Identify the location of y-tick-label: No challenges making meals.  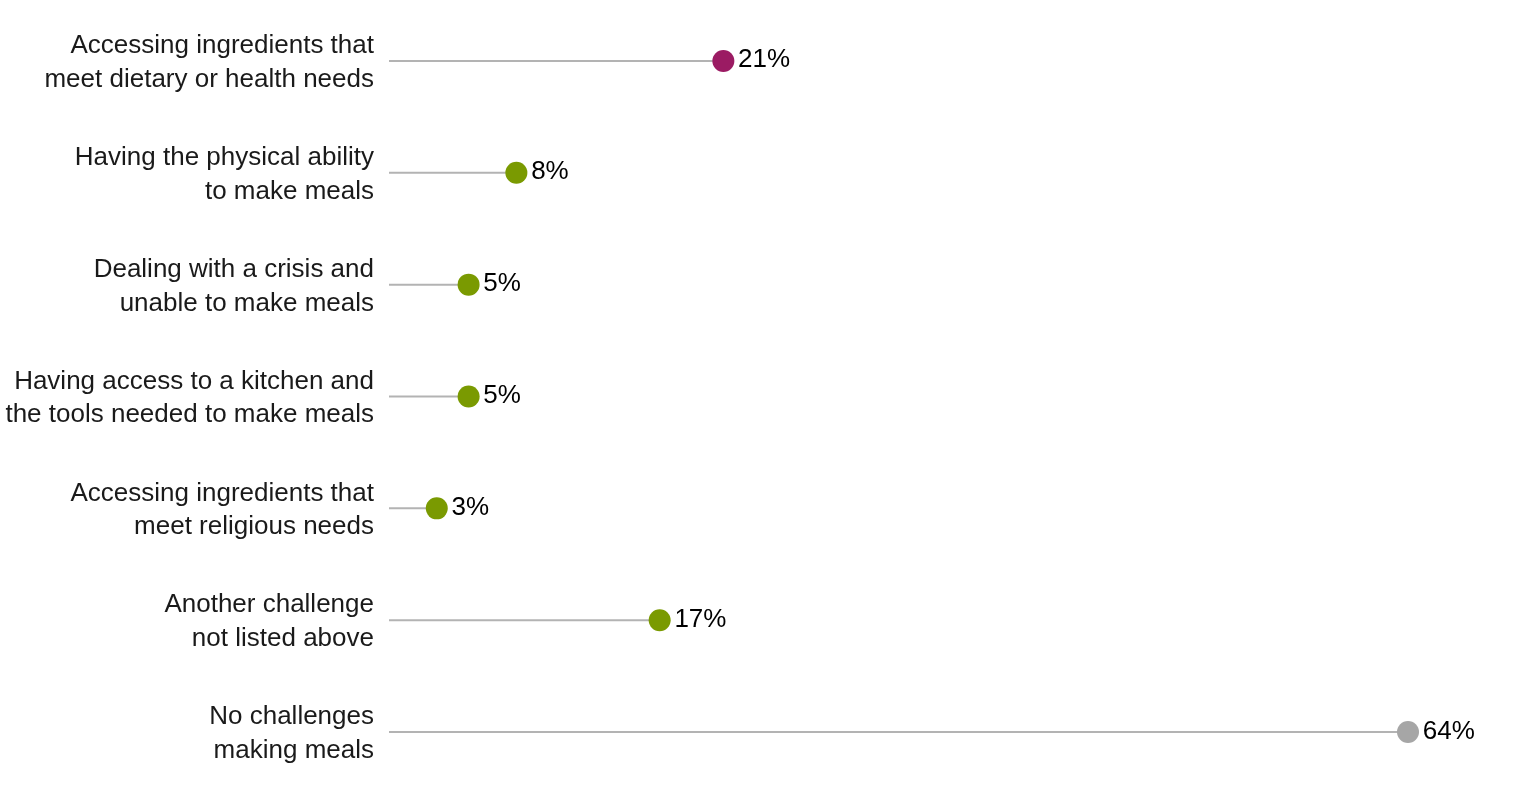
(291, 732).